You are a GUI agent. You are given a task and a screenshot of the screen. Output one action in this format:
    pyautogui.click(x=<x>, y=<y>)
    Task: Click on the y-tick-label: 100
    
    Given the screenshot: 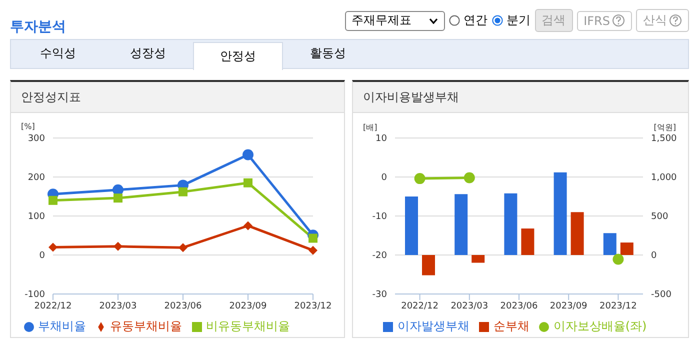 What is the action you would take?
    pyautogui.click(x=37, y=217)
    